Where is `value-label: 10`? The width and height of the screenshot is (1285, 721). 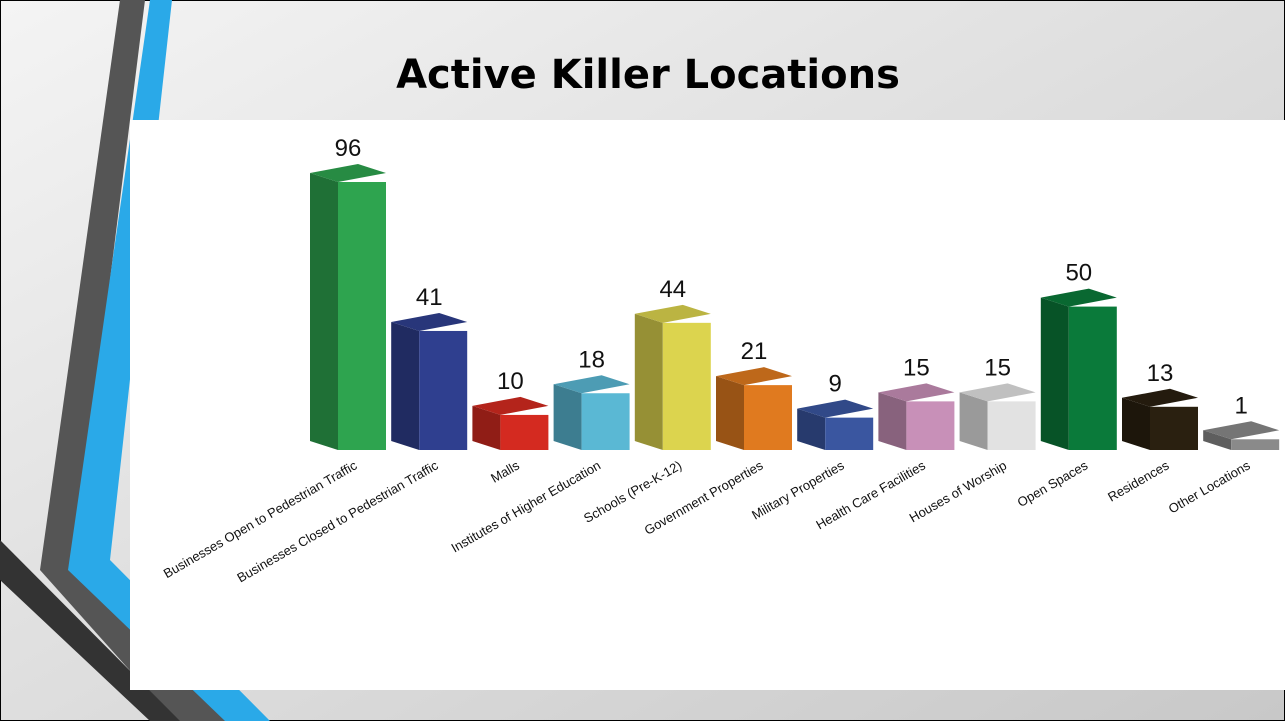
value-label: 10 is located at coordinates (510, 381).